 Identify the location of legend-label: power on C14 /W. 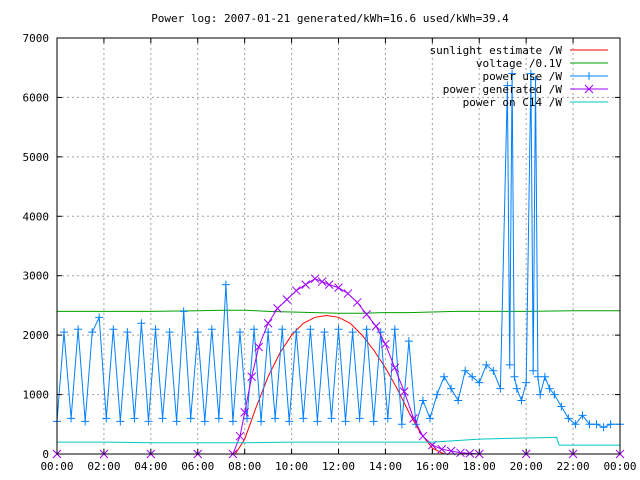
(513, 102).